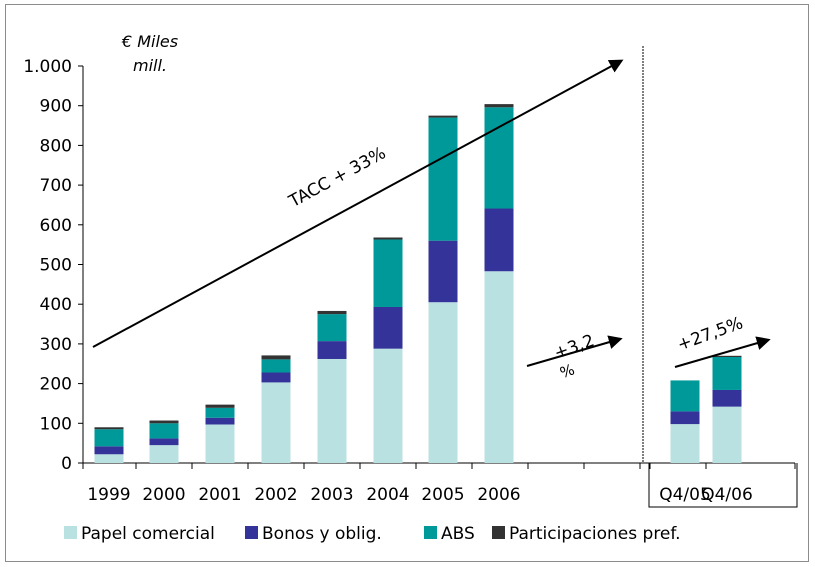 This screenshot has width=815, height=567. I want to click on y-tick-label: 0, so click(66, 464).